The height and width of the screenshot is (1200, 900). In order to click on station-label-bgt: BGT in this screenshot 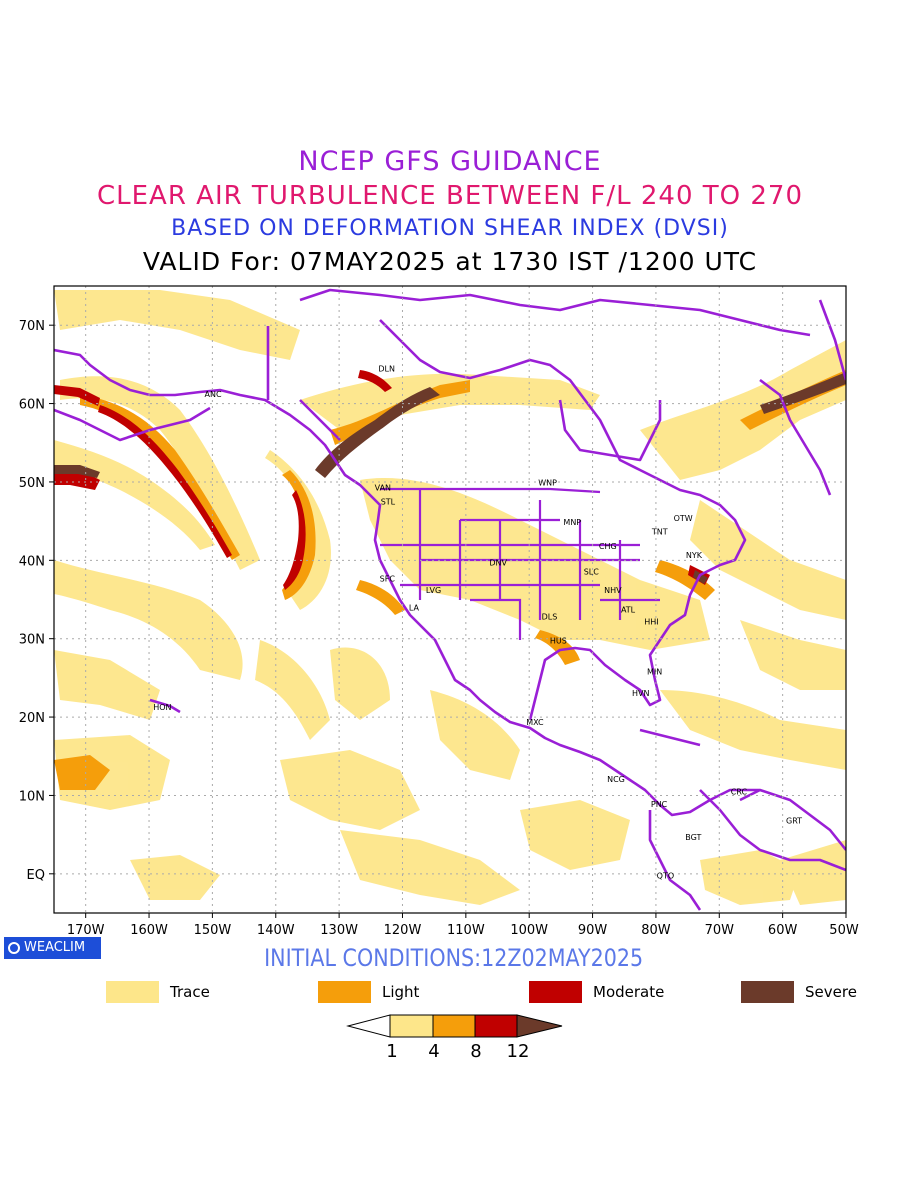, I will do `click(693, 837)`.